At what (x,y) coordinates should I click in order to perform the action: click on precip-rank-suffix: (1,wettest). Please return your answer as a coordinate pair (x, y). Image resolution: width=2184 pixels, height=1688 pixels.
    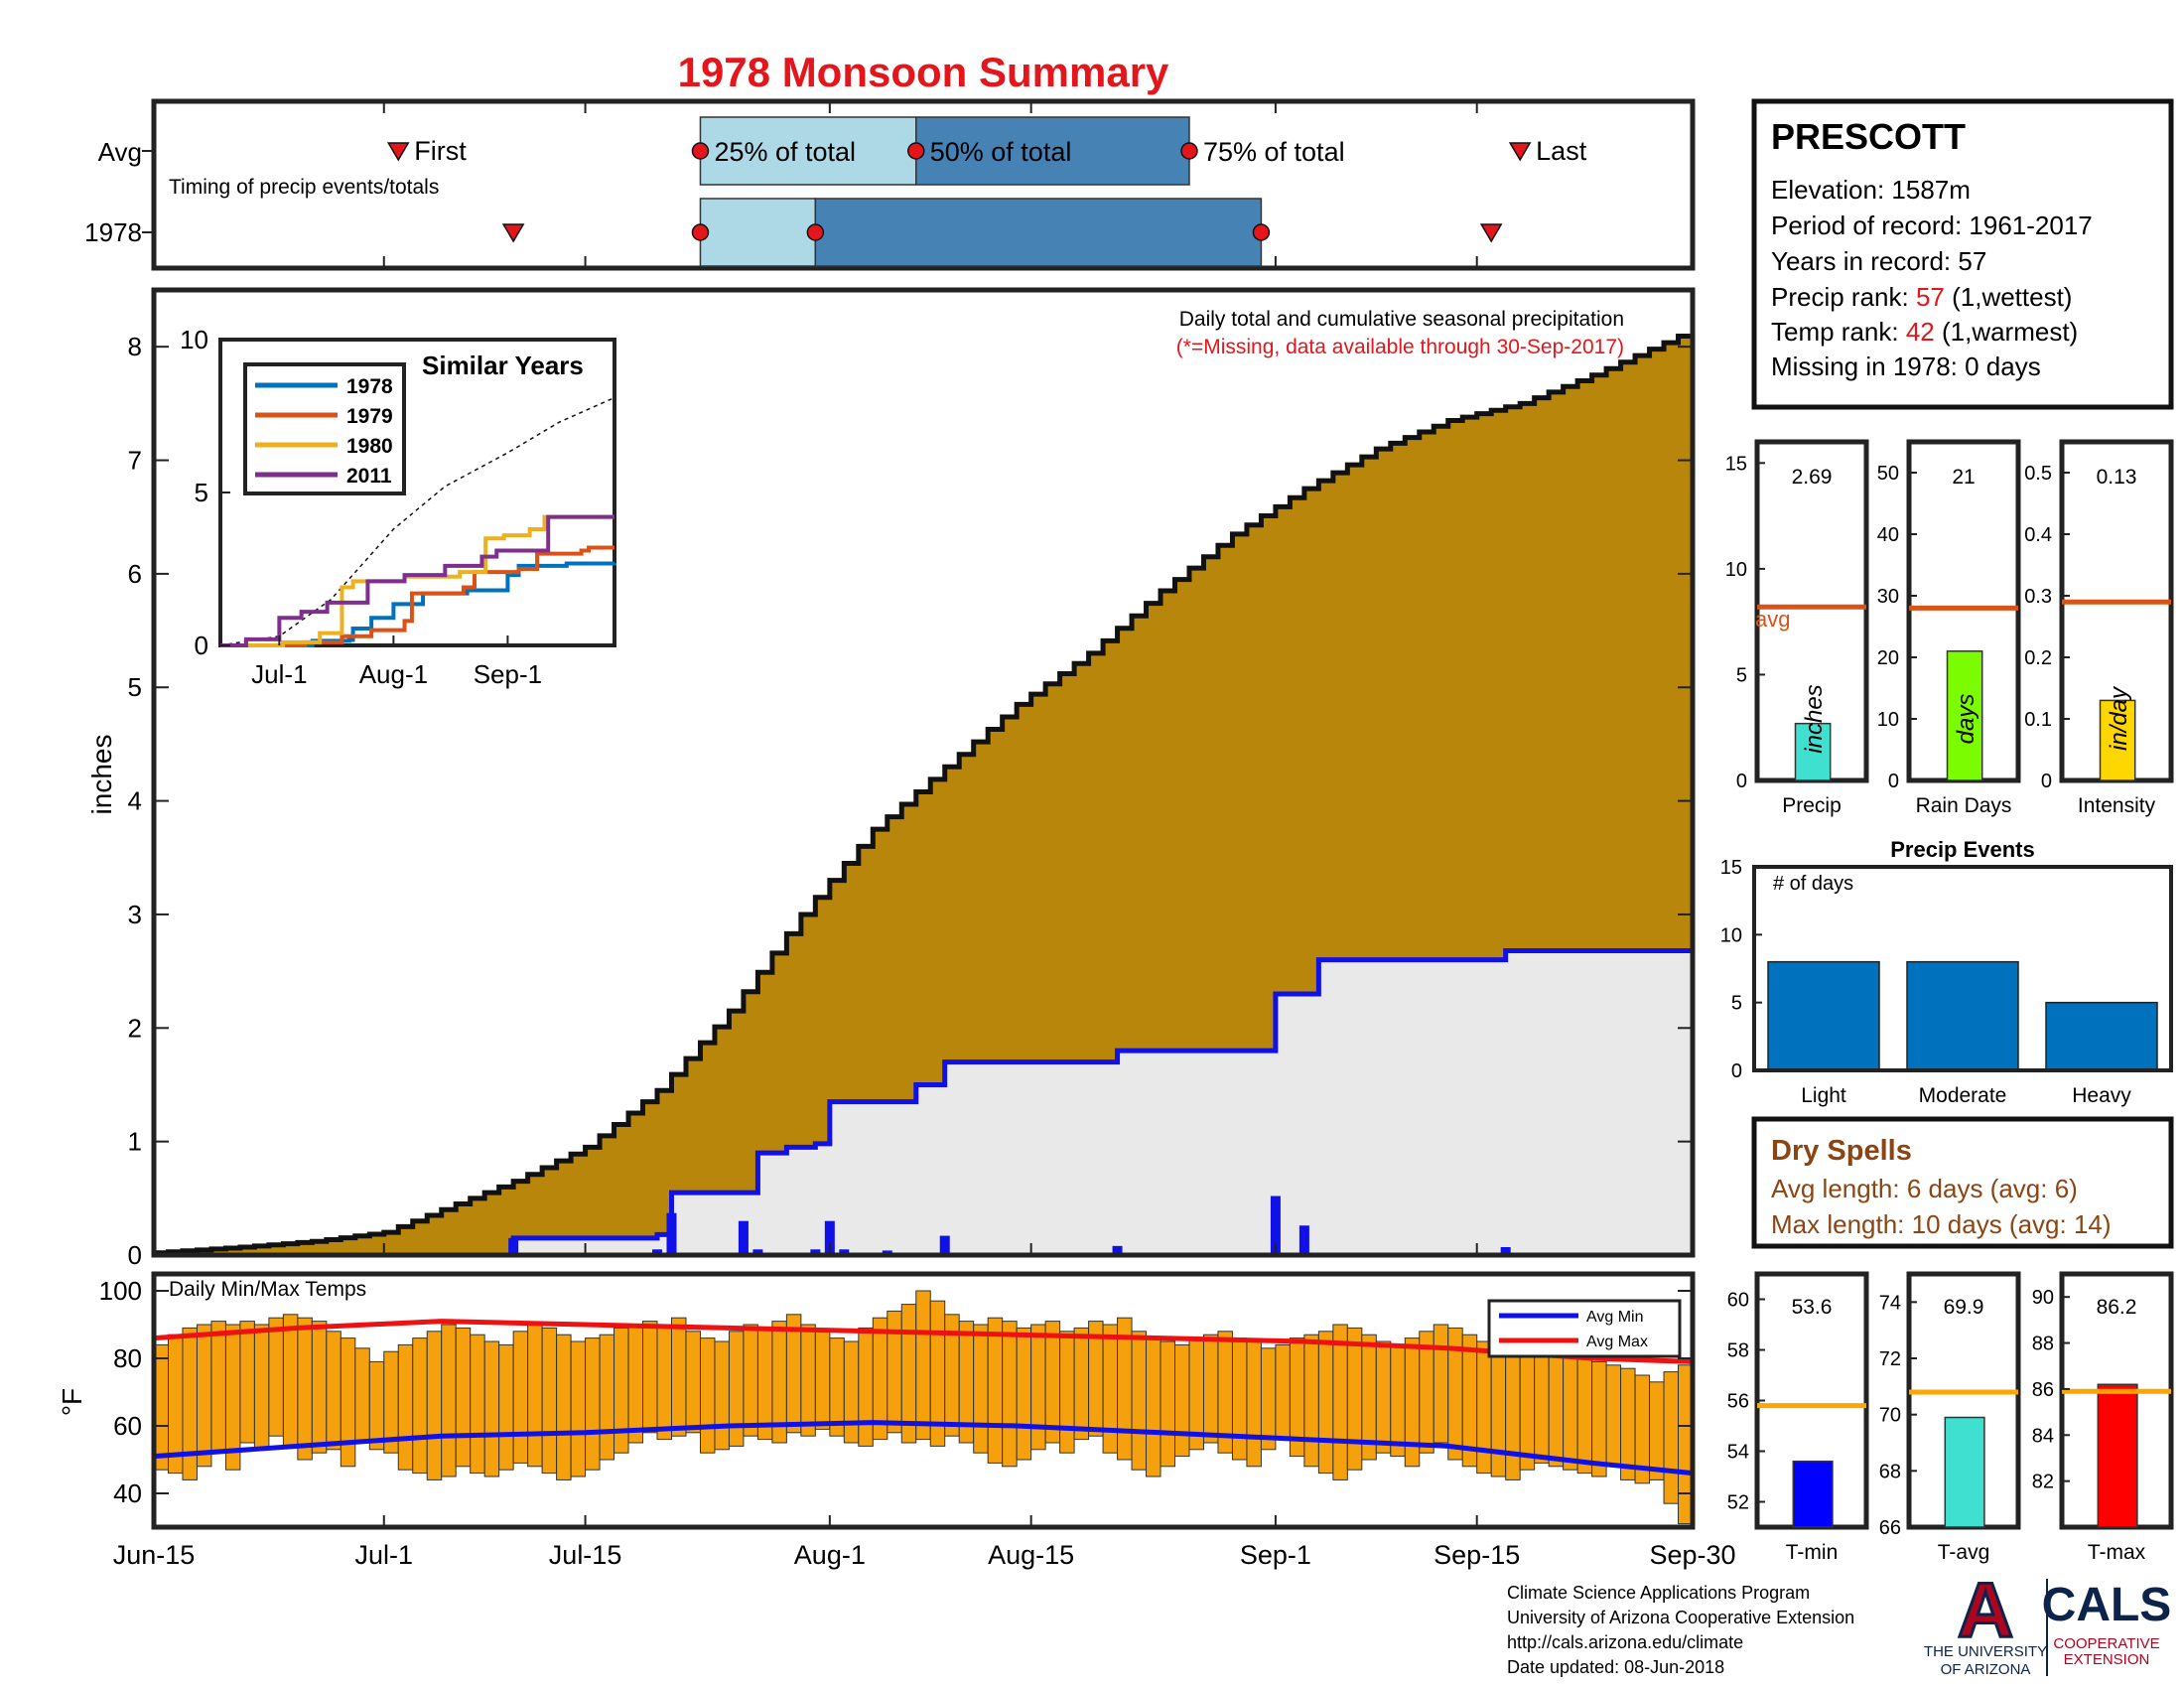
    Looking at the image, I should click on (2009, 297).